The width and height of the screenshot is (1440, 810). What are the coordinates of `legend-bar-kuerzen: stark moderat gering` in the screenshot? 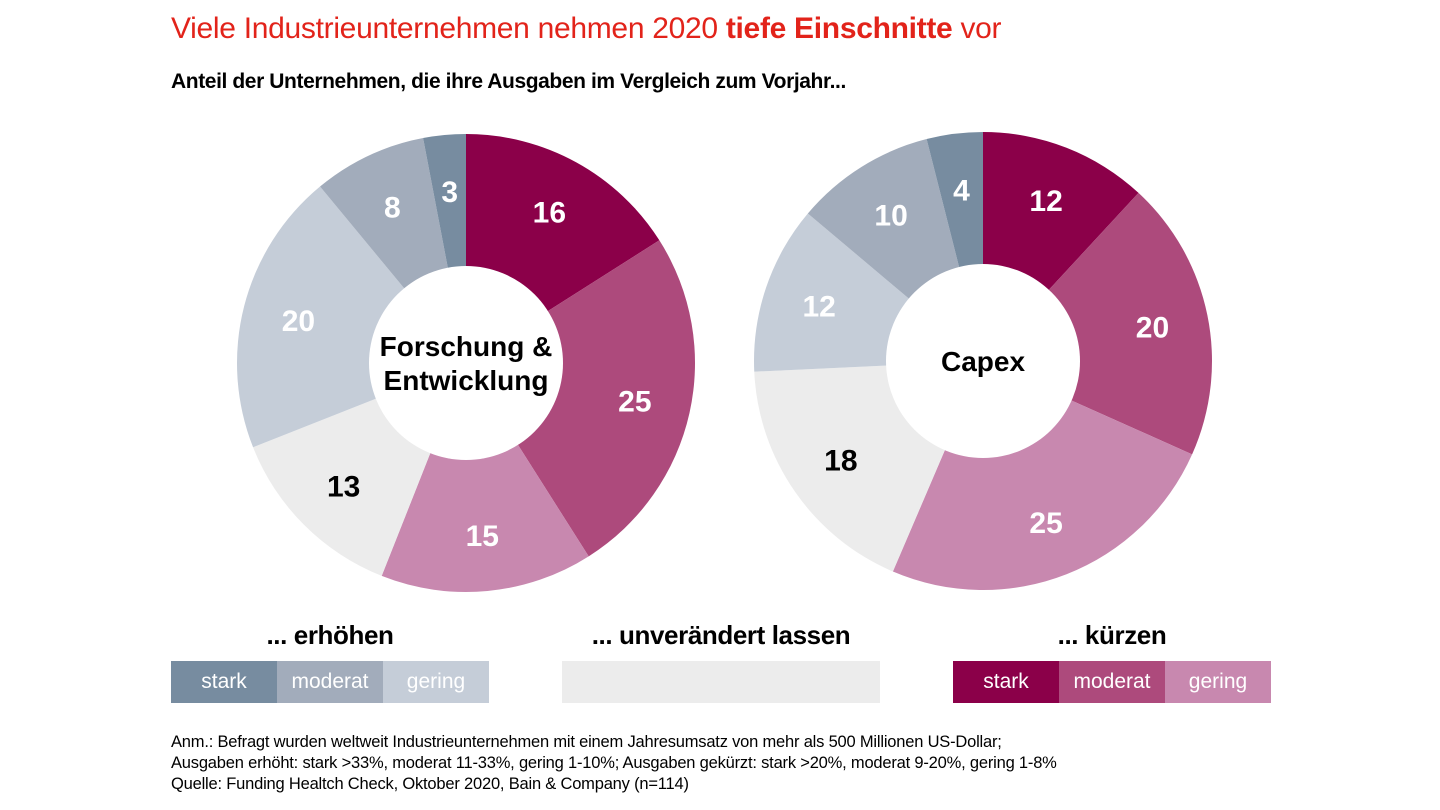 It's located at (1112, 682).